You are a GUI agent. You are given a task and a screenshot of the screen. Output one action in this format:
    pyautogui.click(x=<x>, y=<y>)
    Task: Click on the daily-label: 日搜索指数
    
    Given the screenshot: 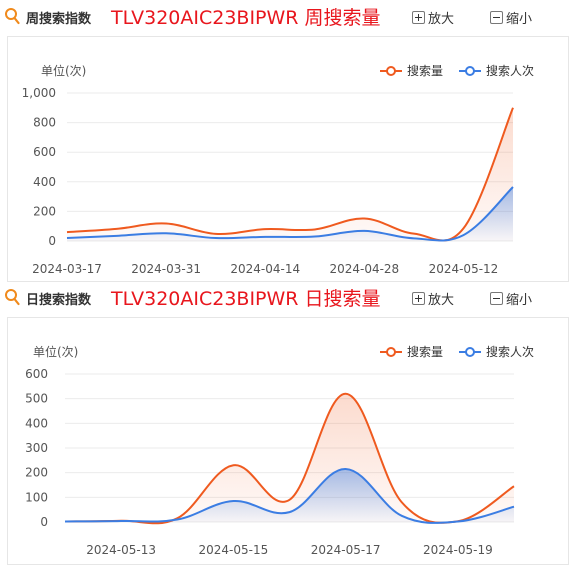 What is the action you would take?
    pyautogui.click(x=58, y=298)
    